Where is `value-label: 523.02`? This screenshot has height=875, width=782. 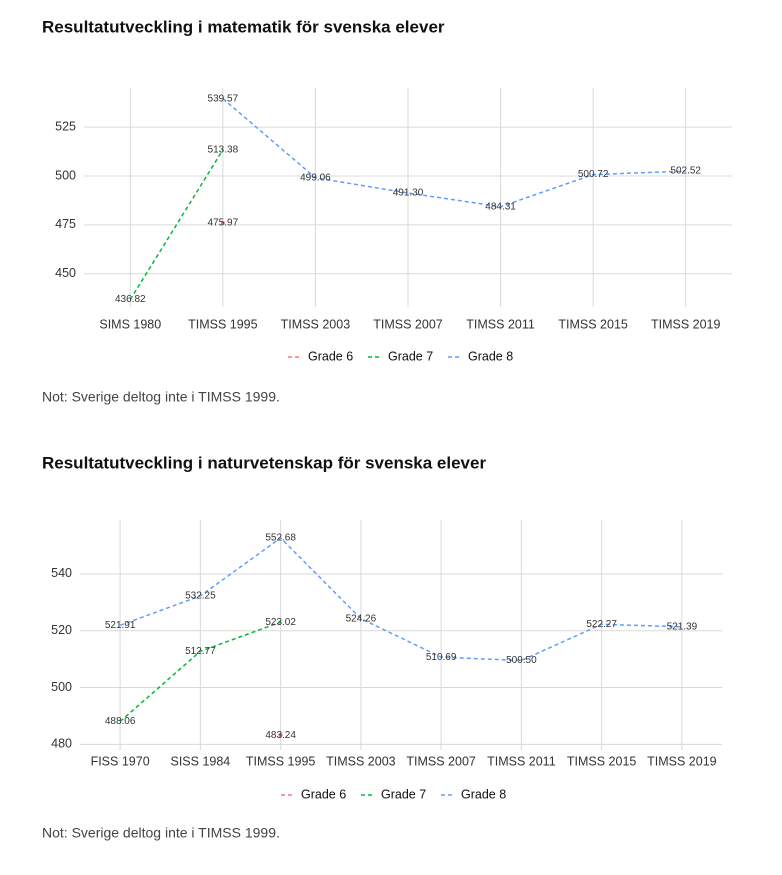 value-label: 523.02 is located at coordinates (280, 622).